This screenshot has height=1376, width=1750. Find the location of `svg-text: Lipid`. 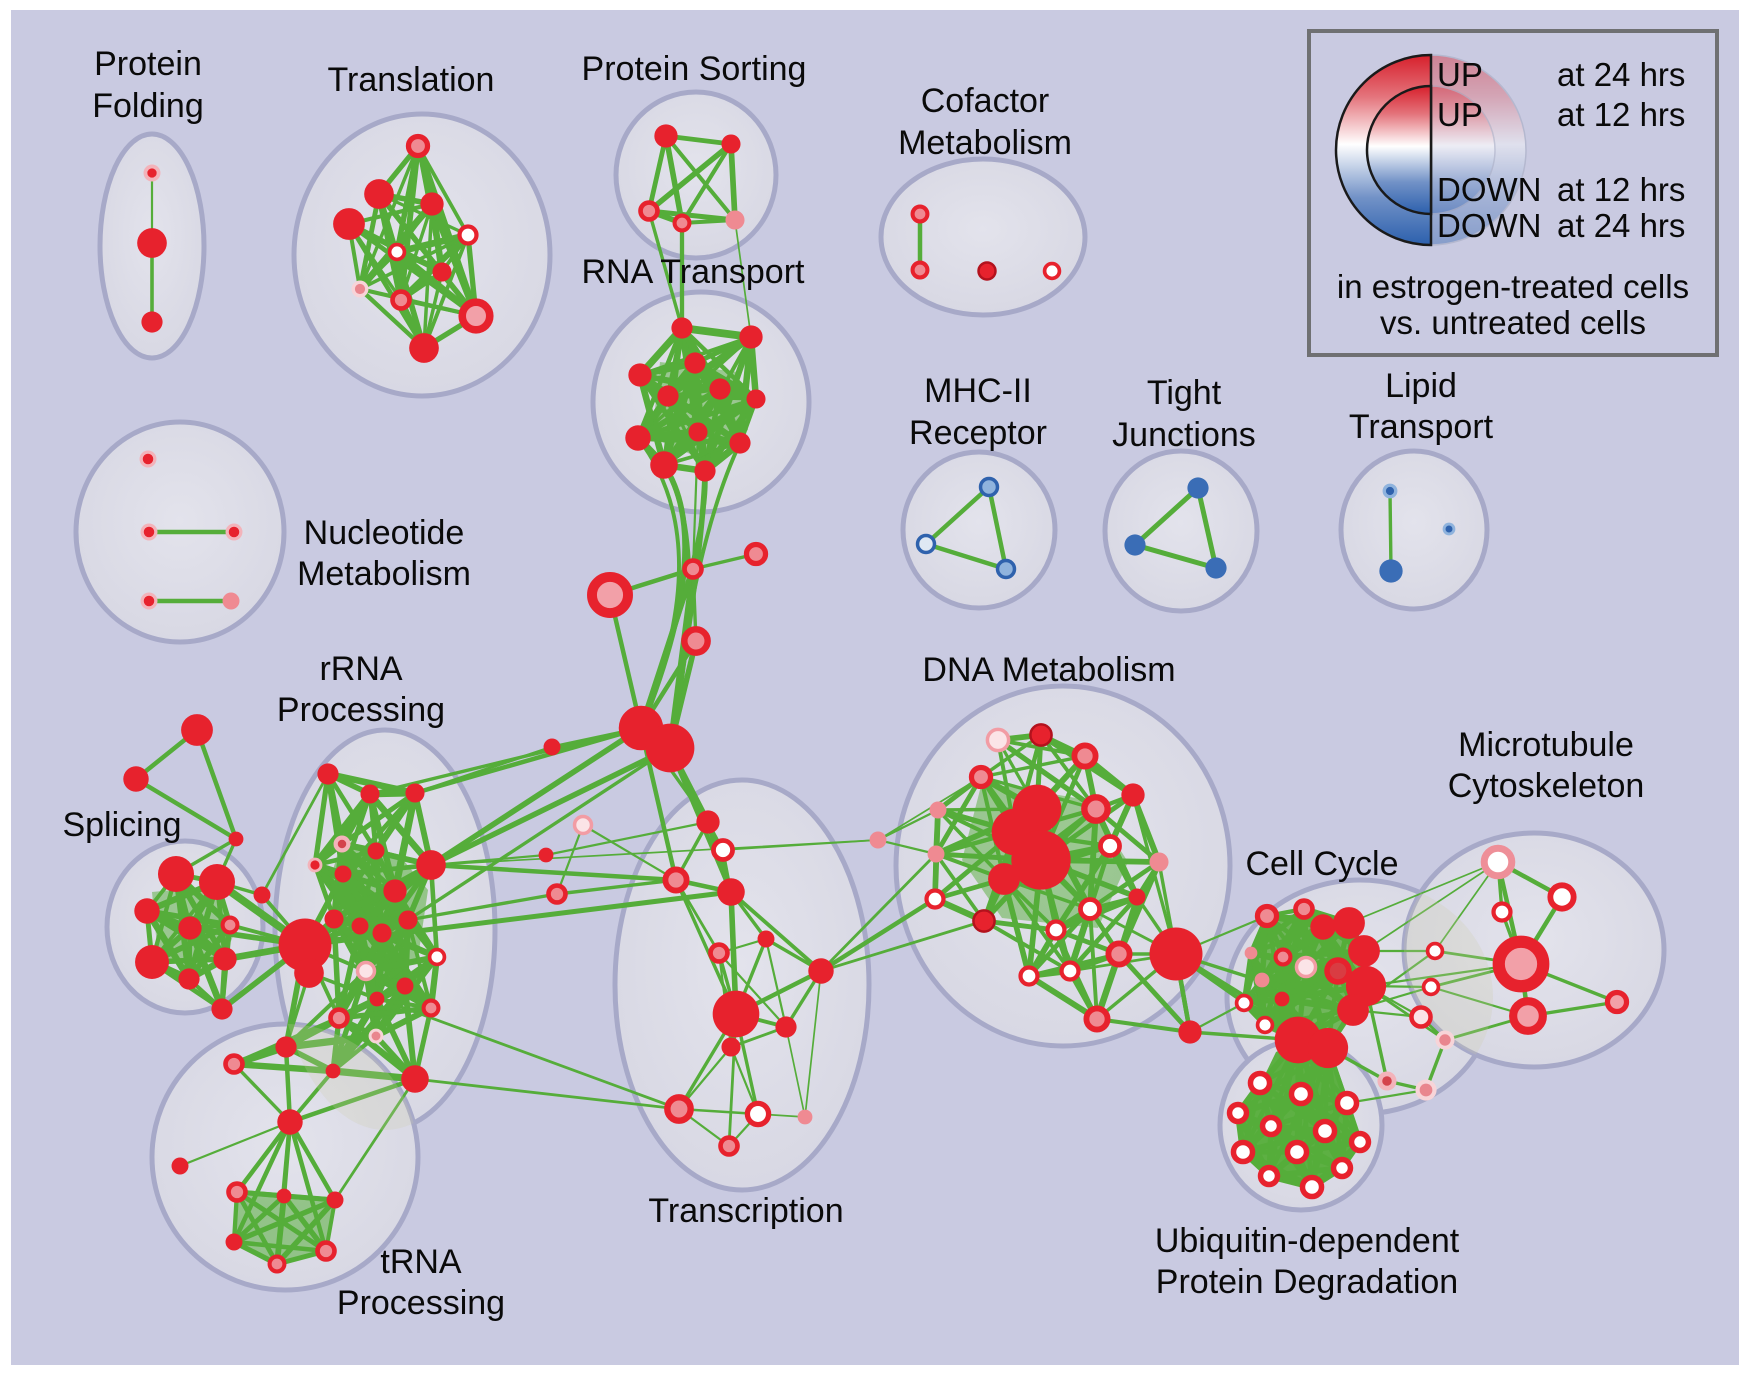

svg-text: Lipid is located at coordinates (1421, 386).